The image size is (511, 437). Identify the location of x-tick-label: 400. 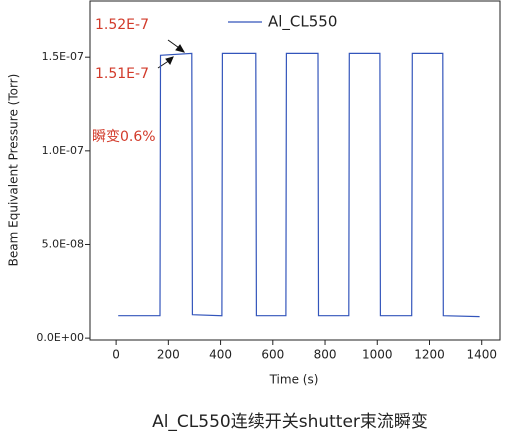
(220, 355).